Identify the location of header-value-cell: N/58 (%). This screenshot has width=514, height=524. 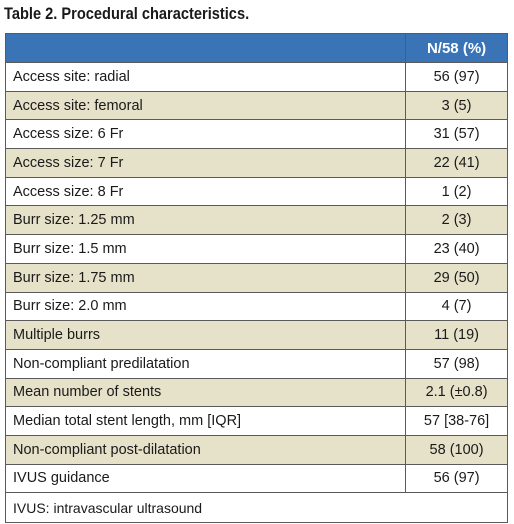
(456, 48).